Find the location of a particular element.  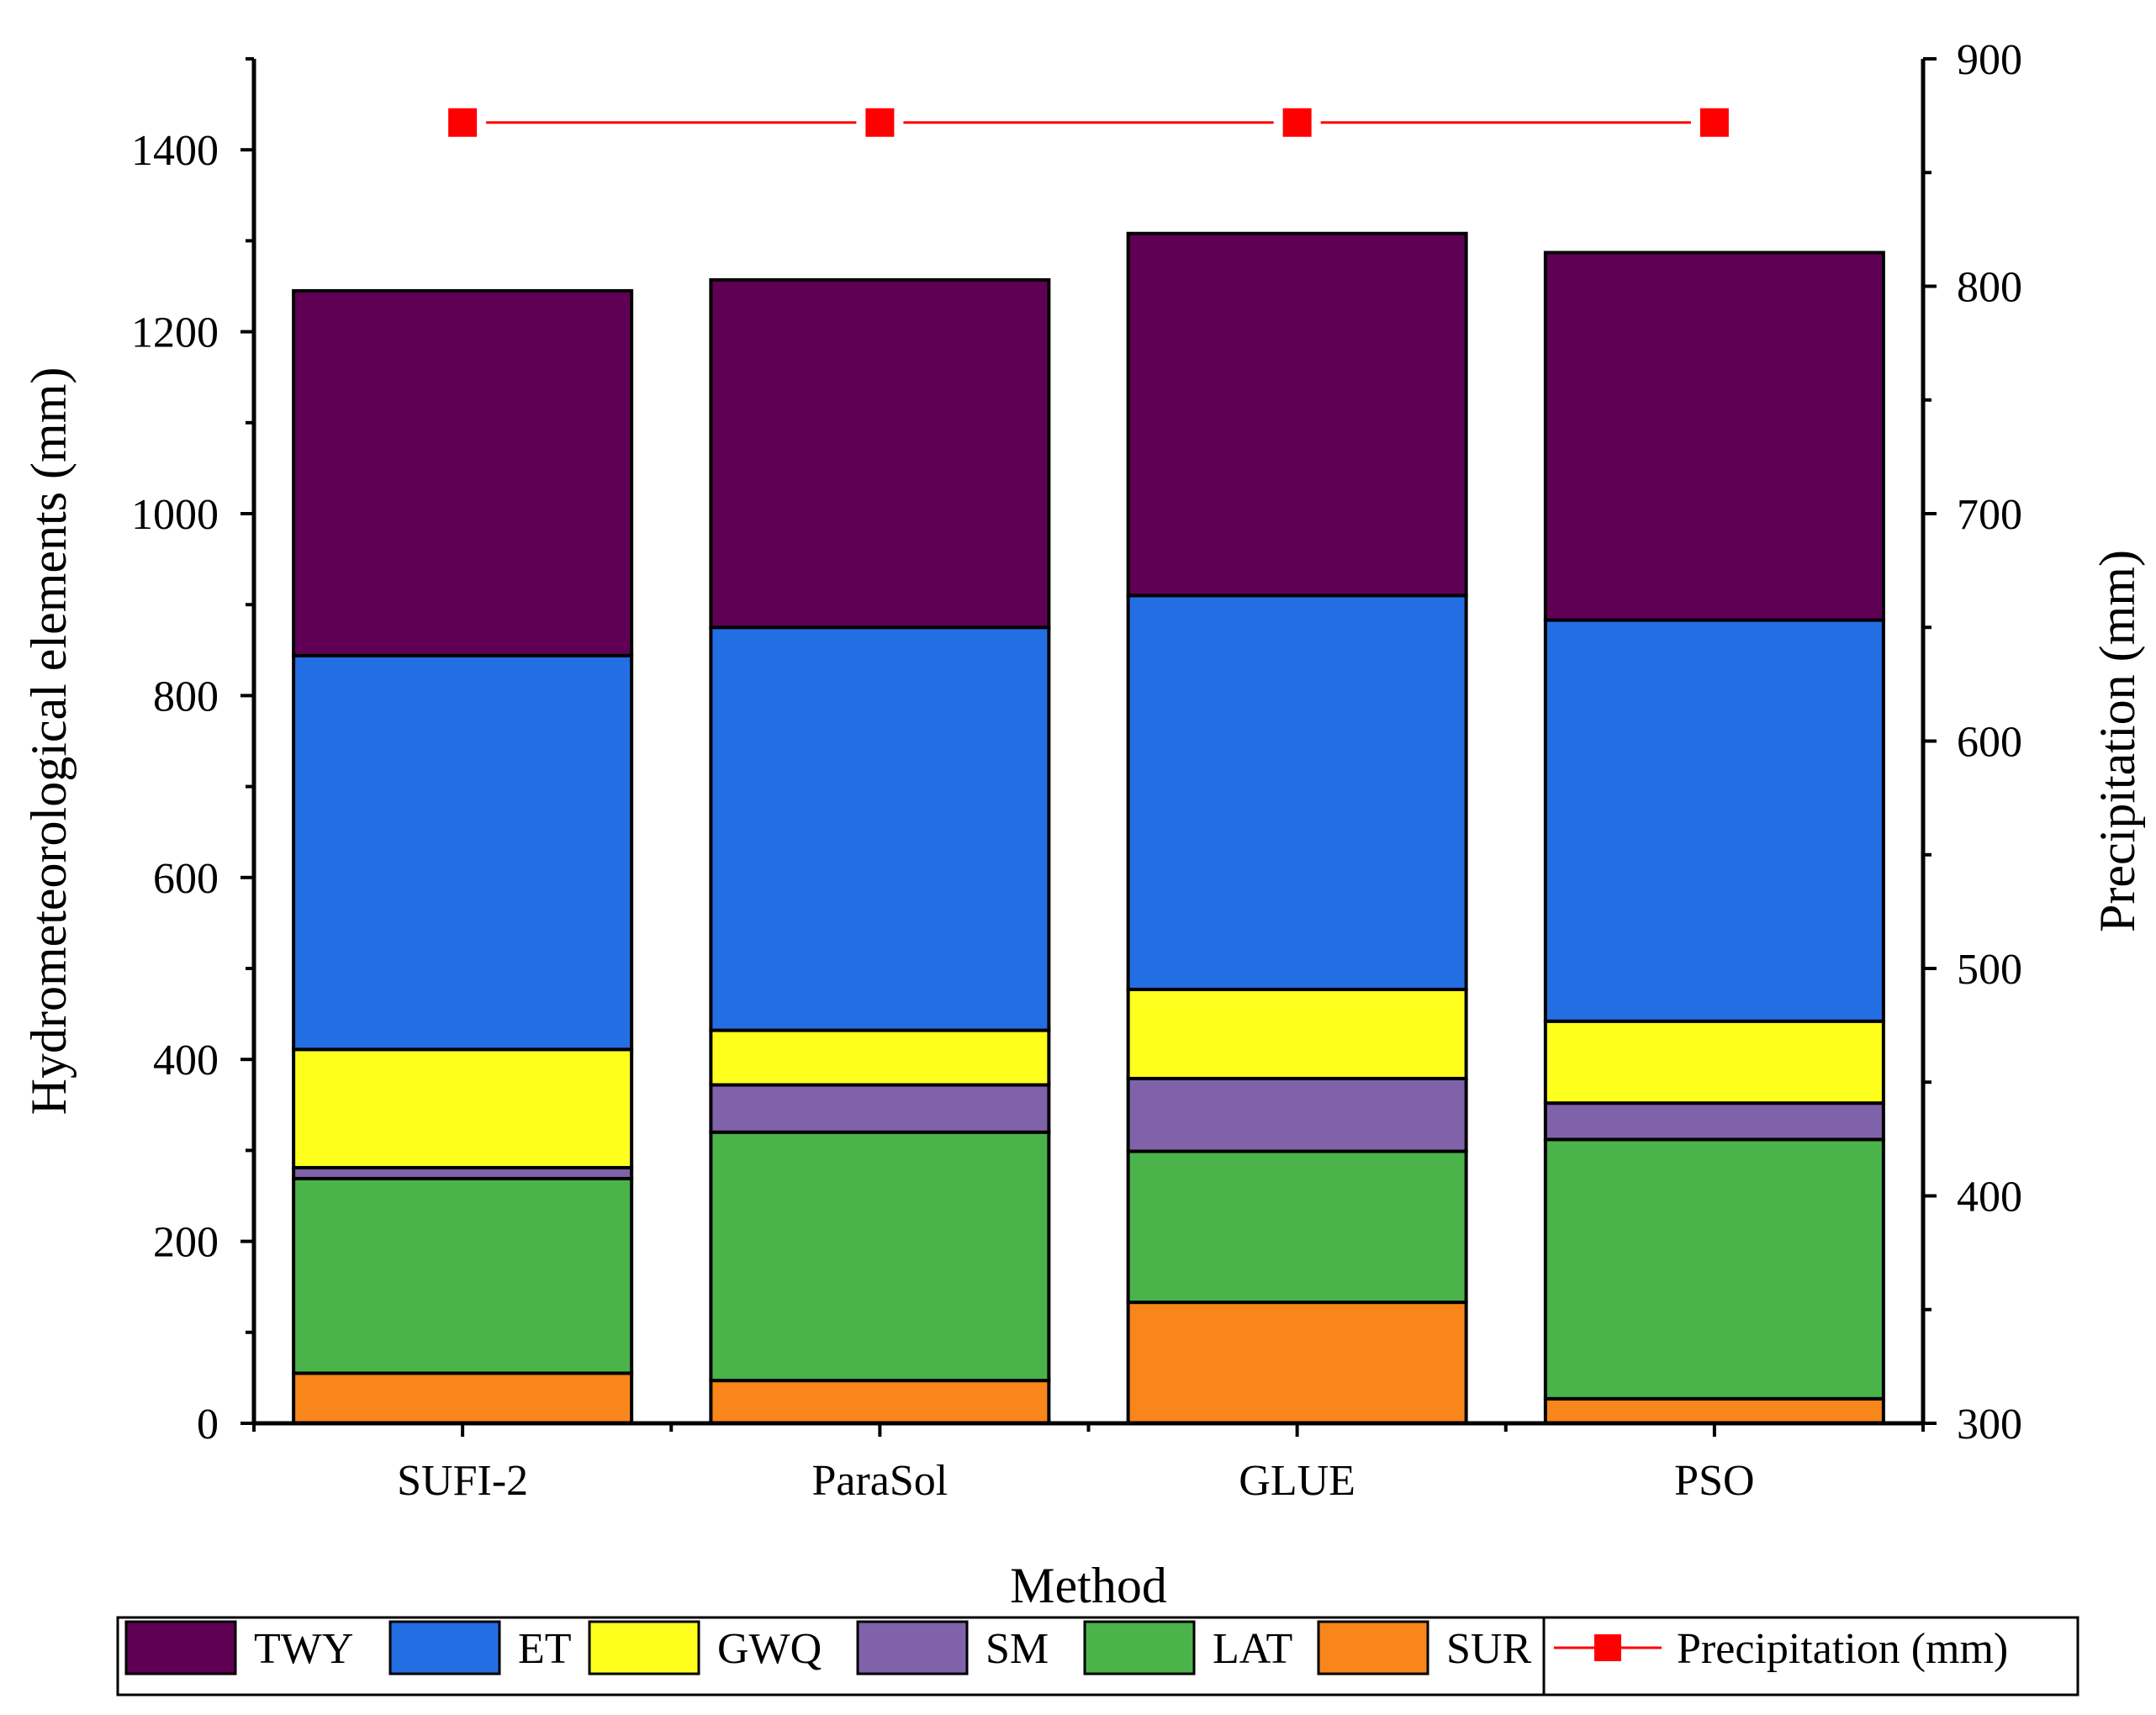

right-tick-label: 900 is located at coordinates (1989, 60).